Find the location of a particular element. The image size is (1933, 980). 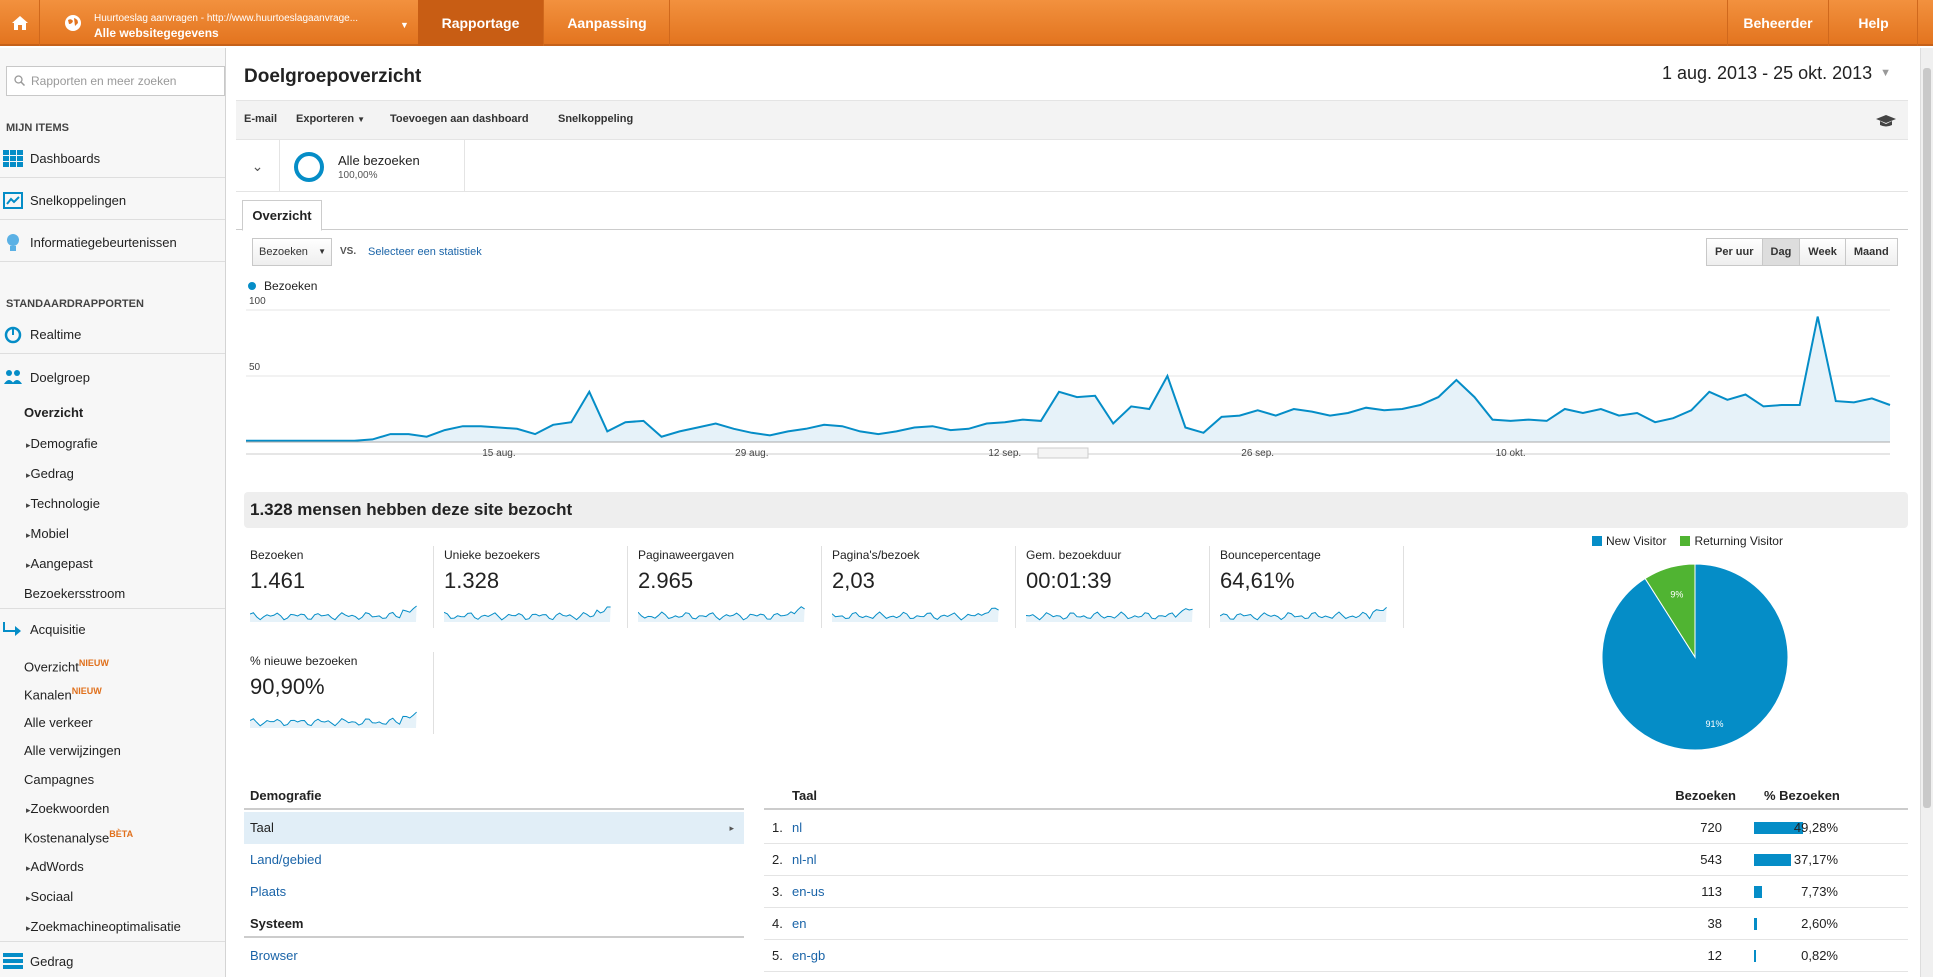

x-tick-label: 26 sep. is located at coordinates (1257, 453).